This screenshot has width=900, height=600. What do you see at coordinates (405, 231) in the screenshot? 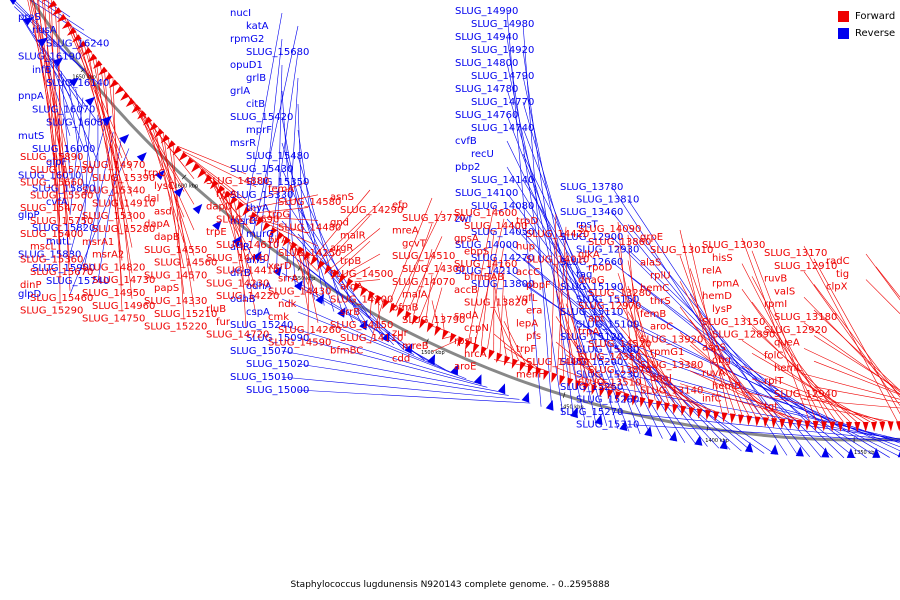
I see `forward-gene-label-mrea: mreA` at bounding box center [405, 231].